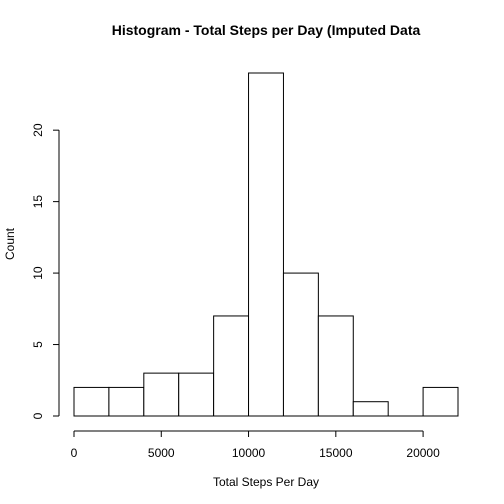 The image size is (504, 504). I want to click on x-tick-label: 15000, so click(336, 453).